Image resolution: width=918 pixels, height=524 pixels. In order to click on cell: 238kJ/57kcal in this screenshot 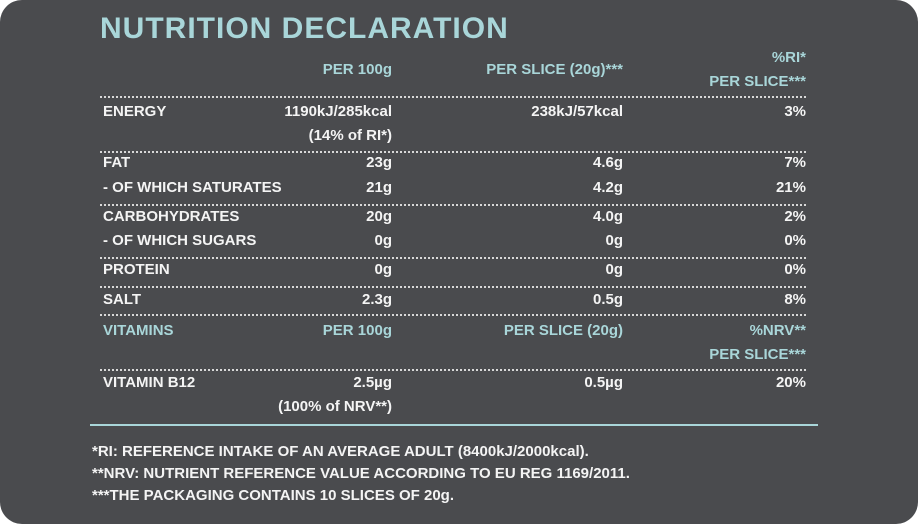, I will do `click(577, 111)`.